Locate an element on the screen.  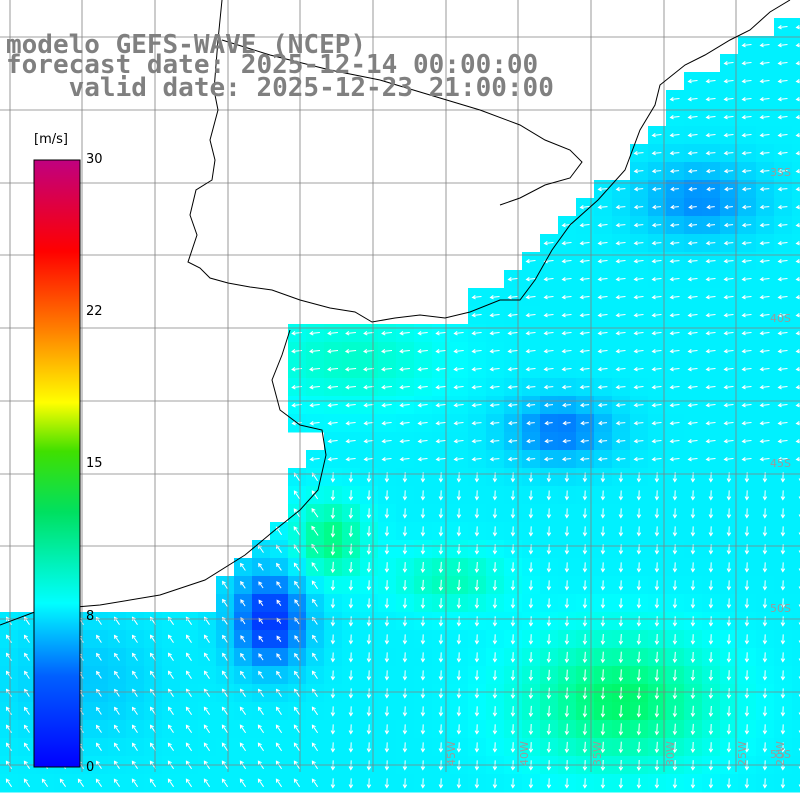
title-forecast-date: forecast date: 2025-12-14 00:00:00 is located at coordinates (272, 65).